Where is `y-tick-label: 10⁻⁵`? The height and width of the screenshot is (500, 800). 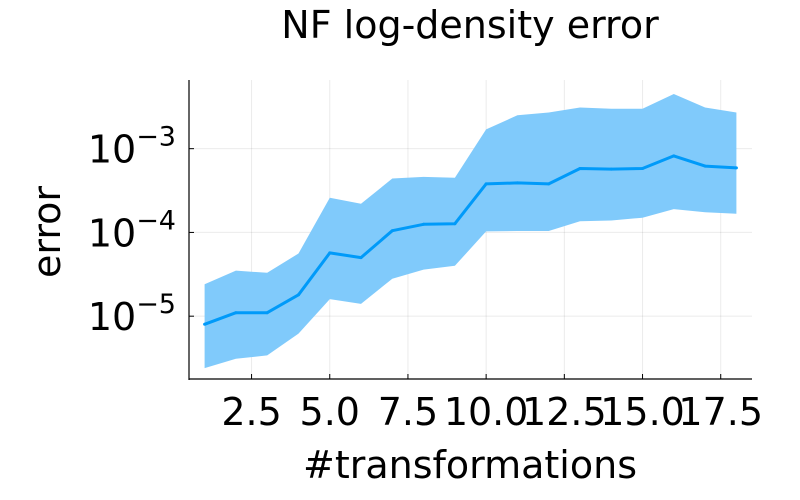 y-tick-label: 10⁻⁵ is located at coordinates (132, 314).